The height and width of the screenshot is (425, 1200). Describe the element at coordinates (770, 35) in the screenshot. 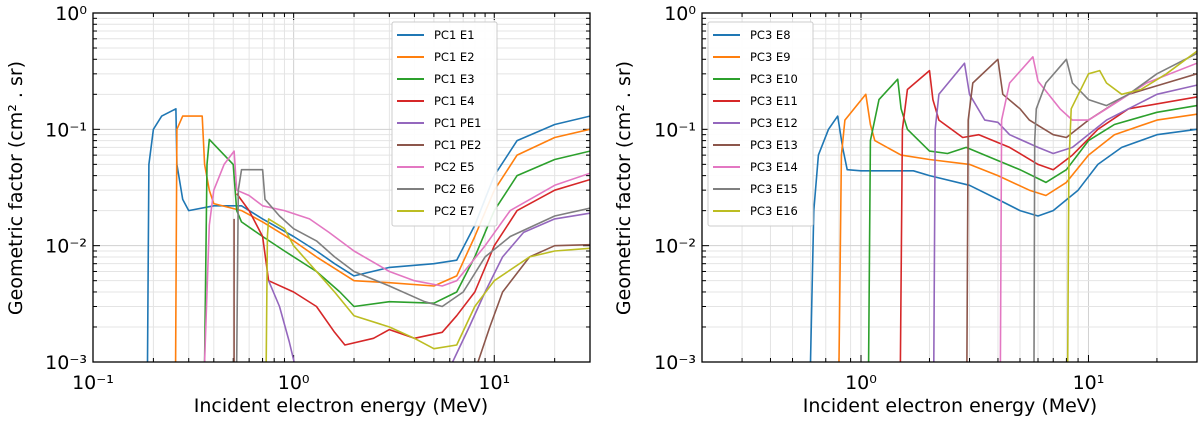

I see `right-legend-label: PC3 E8` at that location.